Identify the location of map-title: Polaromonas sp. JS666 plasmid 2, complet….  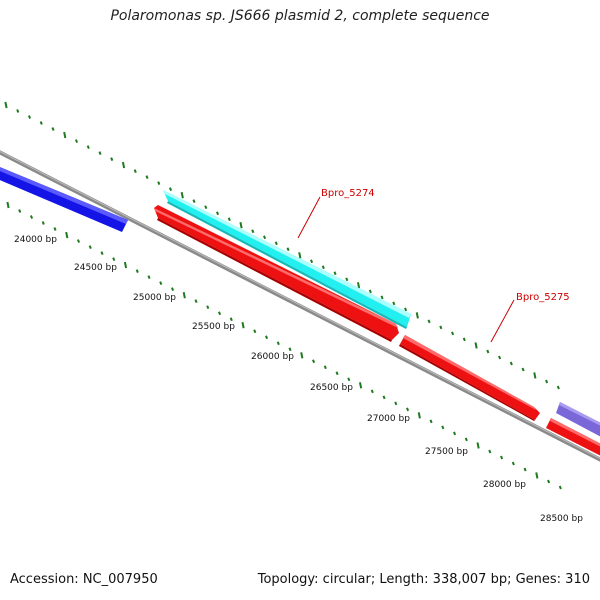
(300, 16).